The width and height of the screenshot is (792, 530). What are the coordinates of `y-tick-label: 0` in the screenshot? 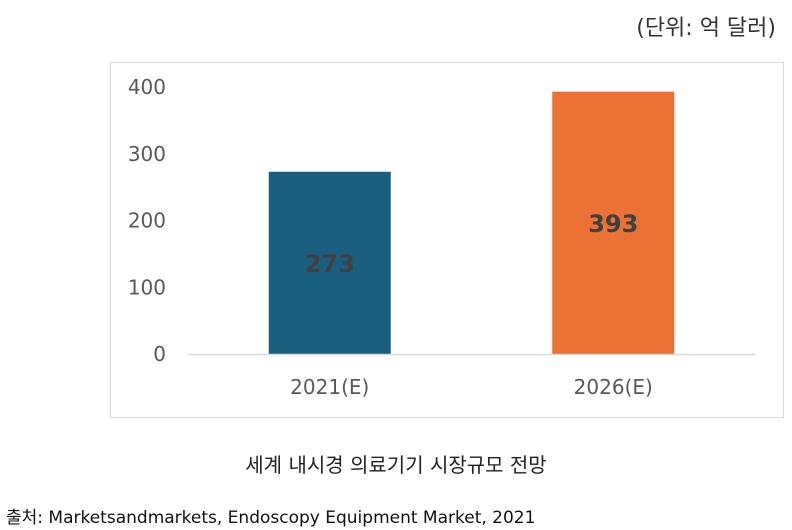 It's located at (159, 354).